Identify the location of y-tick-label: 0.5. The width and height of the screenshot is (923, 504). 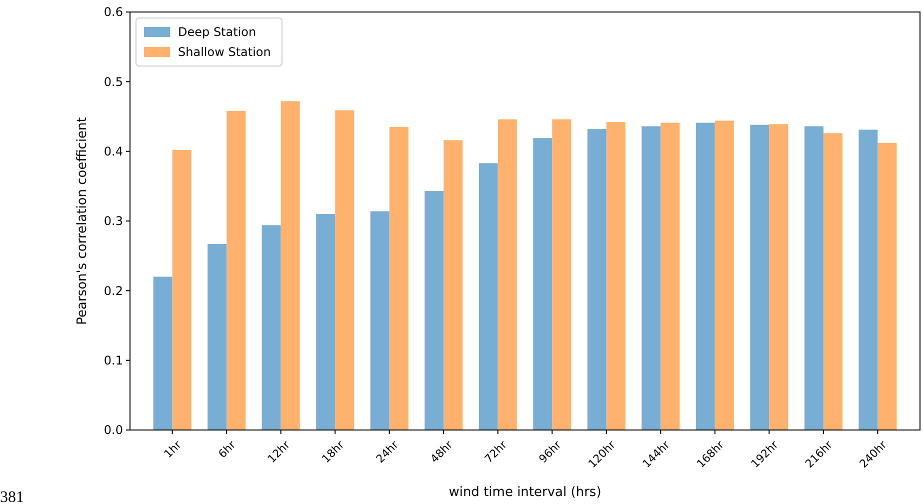
(113, 81).